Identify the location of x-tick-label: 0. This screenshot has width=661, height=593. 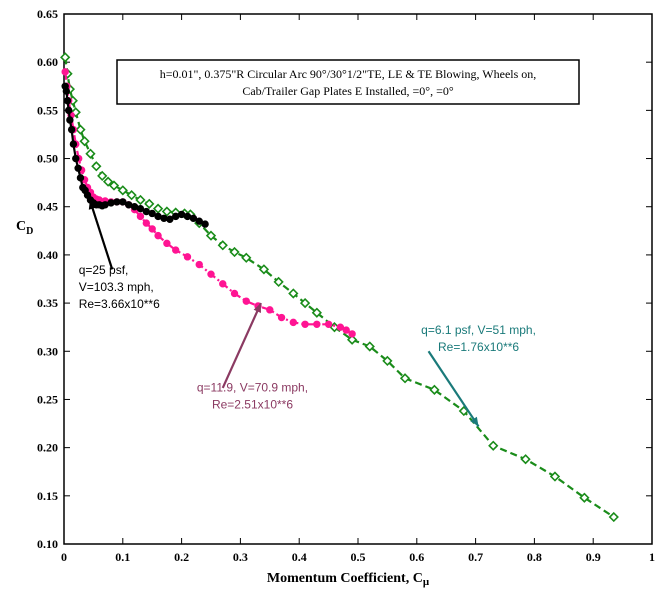
(64, 557).